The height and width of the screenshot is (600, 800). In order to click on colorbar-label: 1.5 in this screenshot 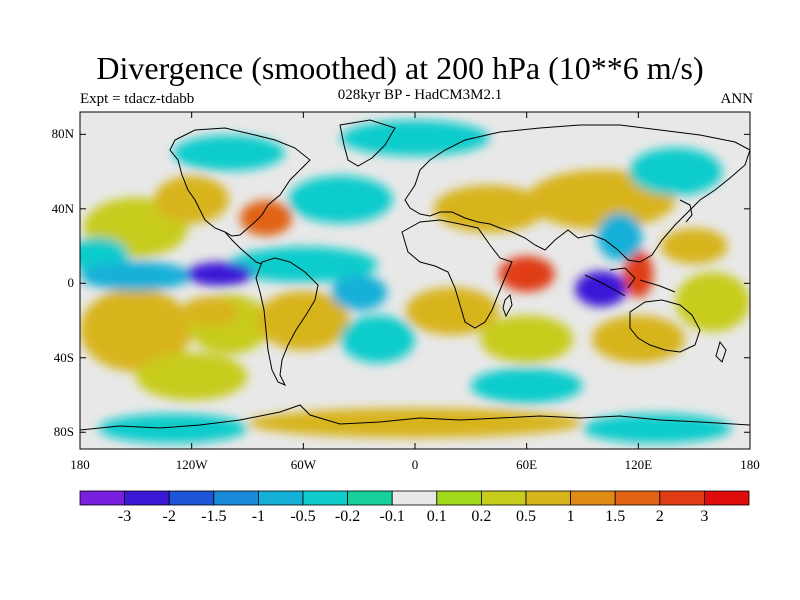, I will do `click(615, 516)`.